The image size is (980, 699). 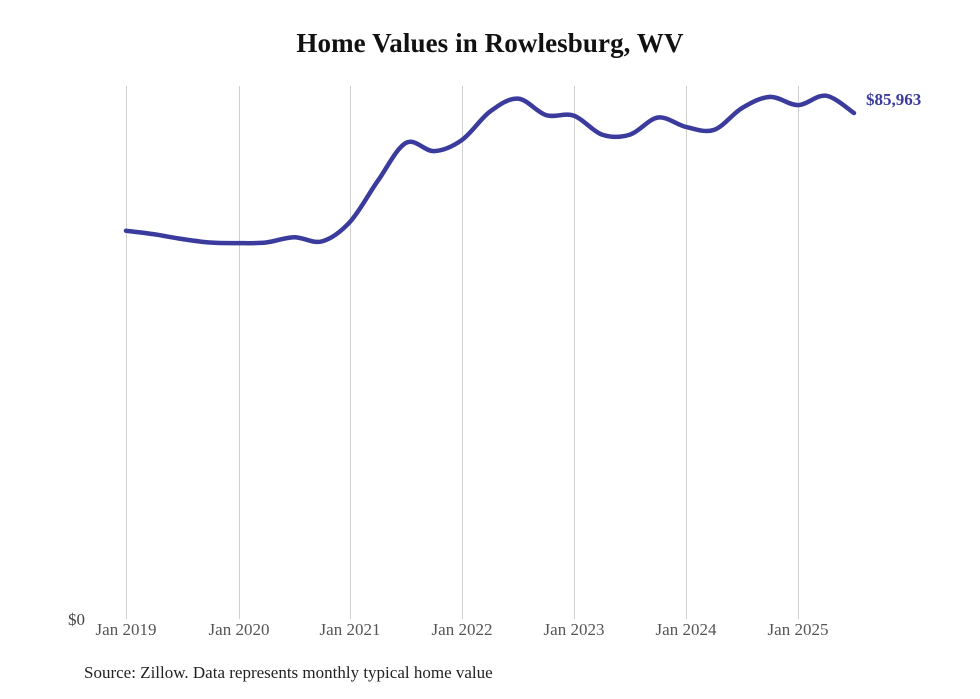 What do you see at coordinates (350, 629) in the screenshot?
I see `x-tick-label-2: Jan 2021` at bounding box center [350, 629].